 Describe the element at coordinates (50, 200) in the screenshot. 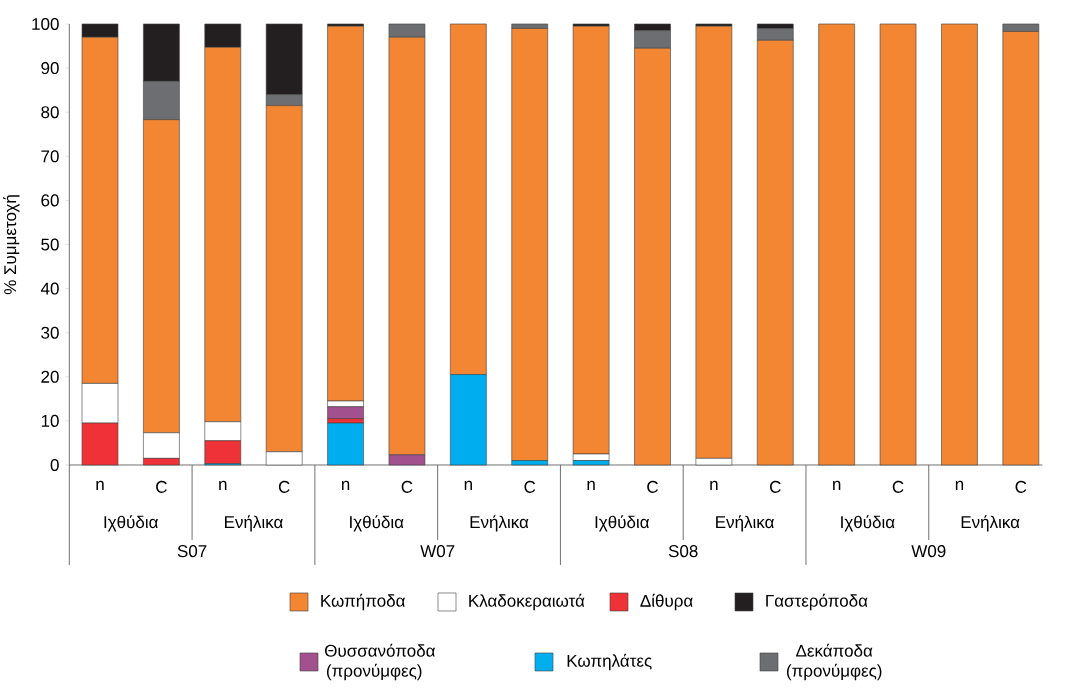

I see `y-tick-label: 60` at that location.